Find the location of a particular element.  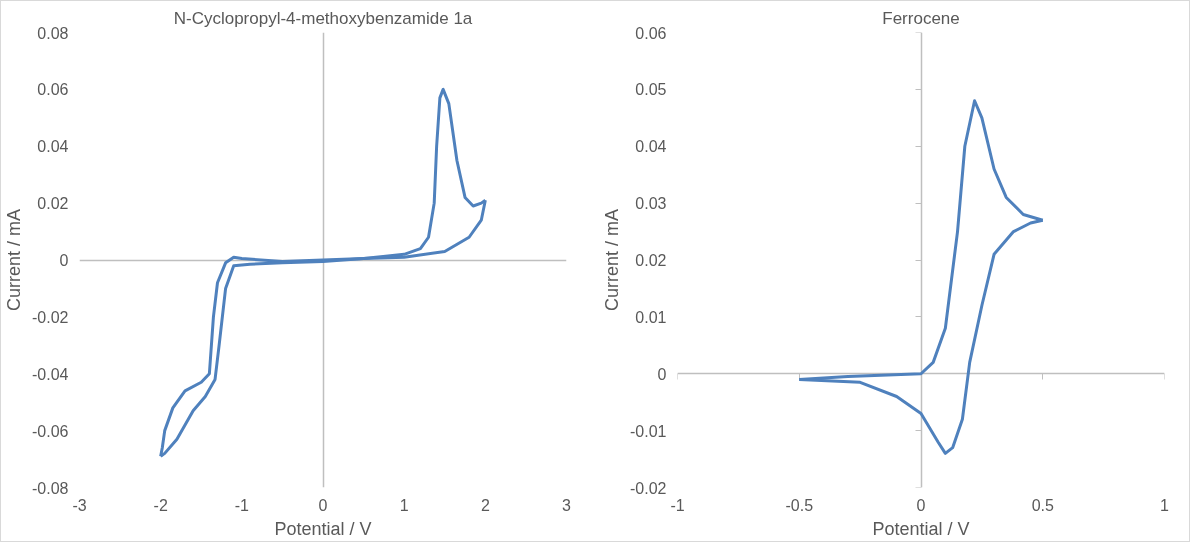

x-tick-label: 0.5 is located at coordinates (1042, 505).